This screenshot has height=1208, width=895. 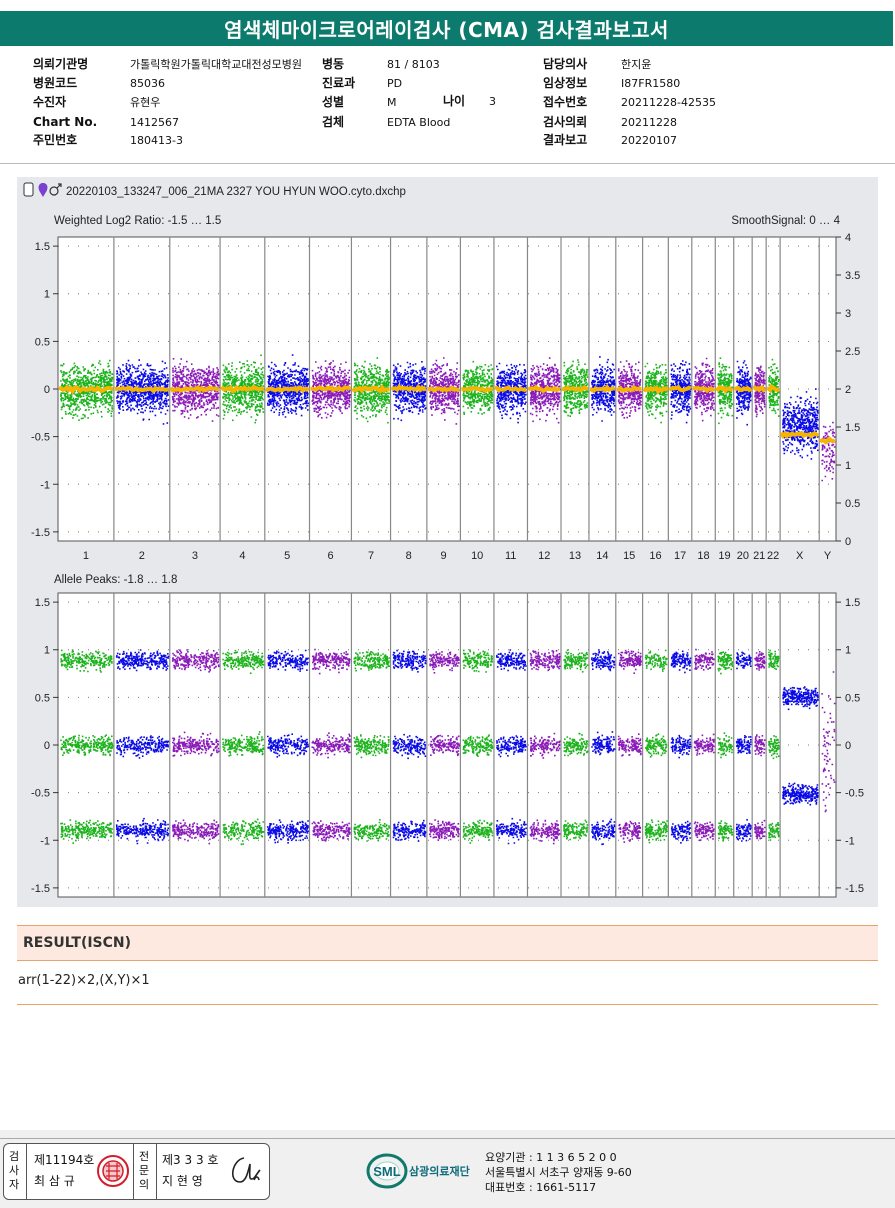 I want to click on top-chromosome-10-points, so click(x=477, y=387).